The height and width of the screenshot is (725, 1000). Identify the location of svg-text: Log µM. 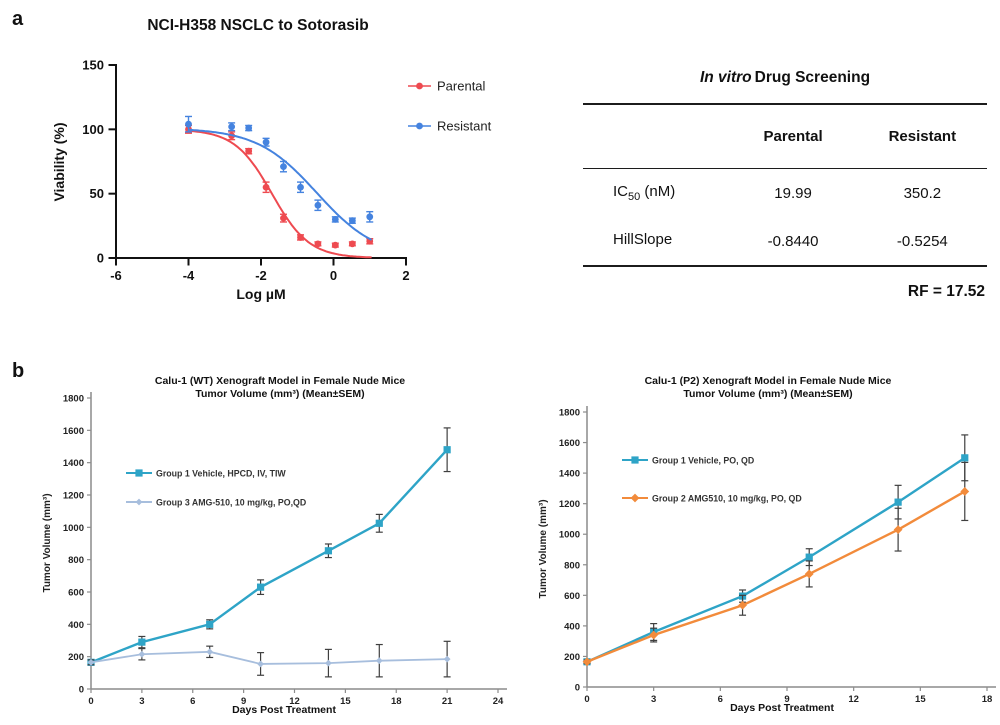
(260, 294).